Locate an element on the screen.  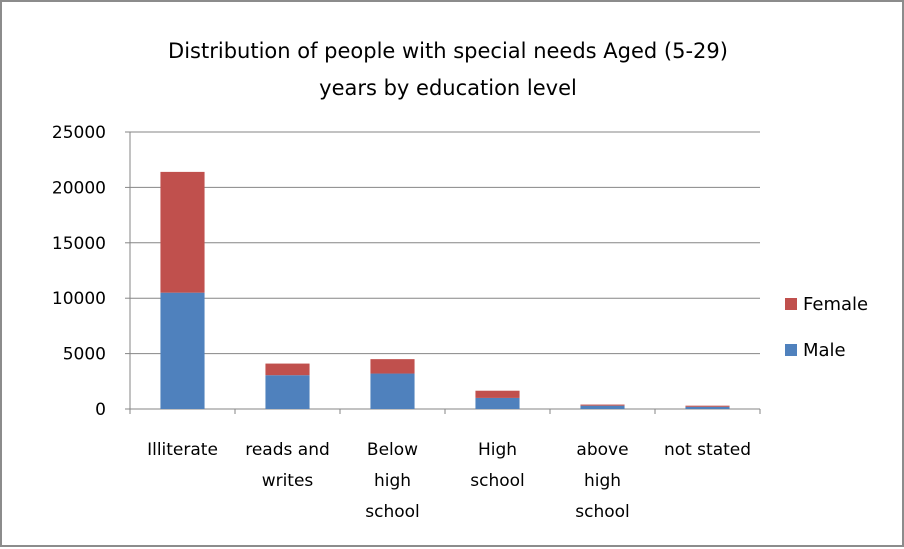
y-tick-label: 0 is located at coordinates (100, 410).